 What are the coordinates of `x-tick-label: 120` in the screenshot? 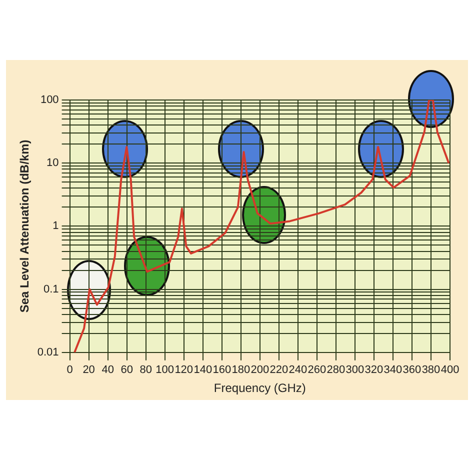 It's located at (184, 370).